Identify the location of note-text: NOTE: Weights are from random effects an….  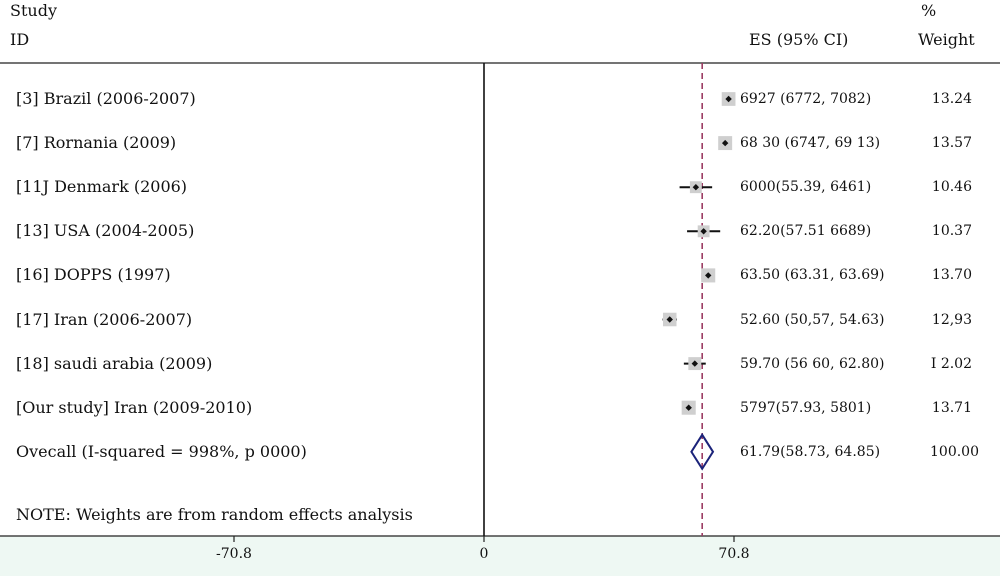
(214, 514).